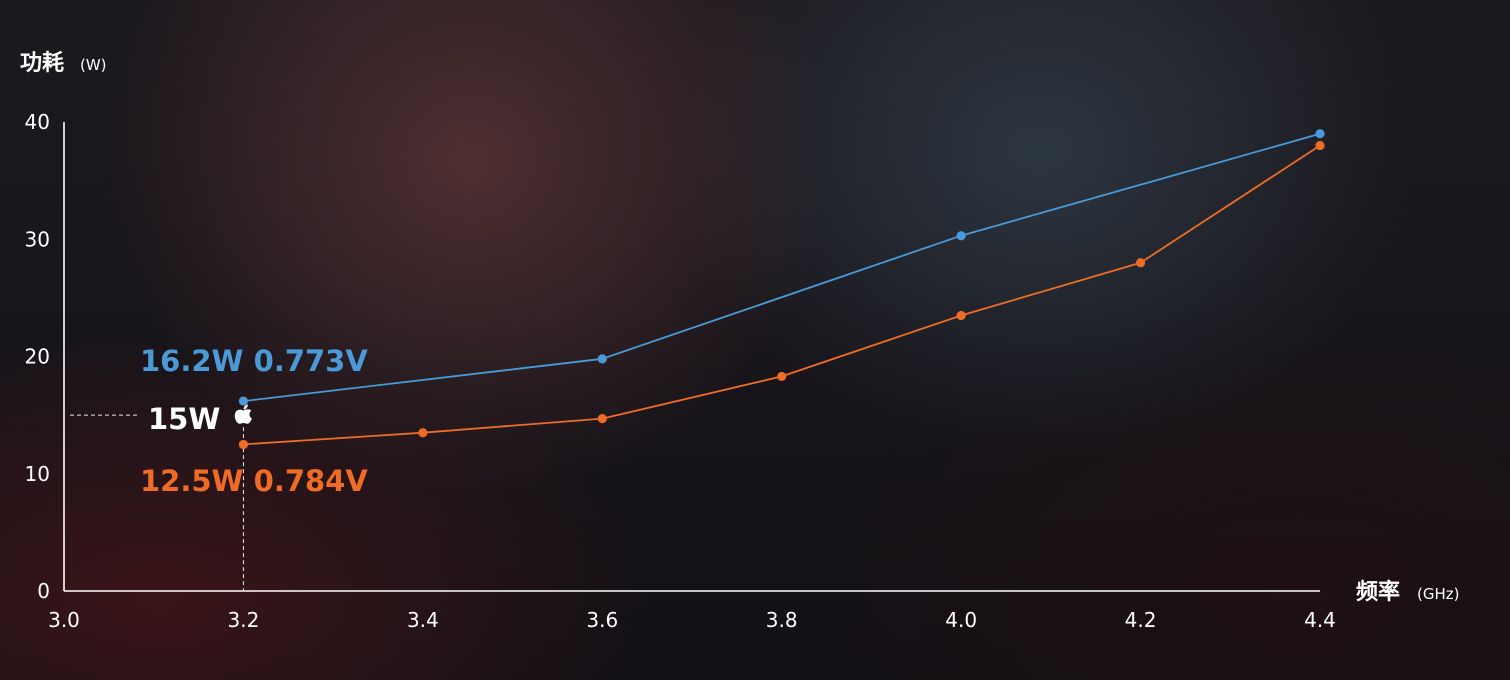 The height and width of the screenshot is (680, 1510). Describe the element at coordinates (254, 361) in the screenshot. I see `annotation-upper-series: 16.2W 0.773V` at that location.